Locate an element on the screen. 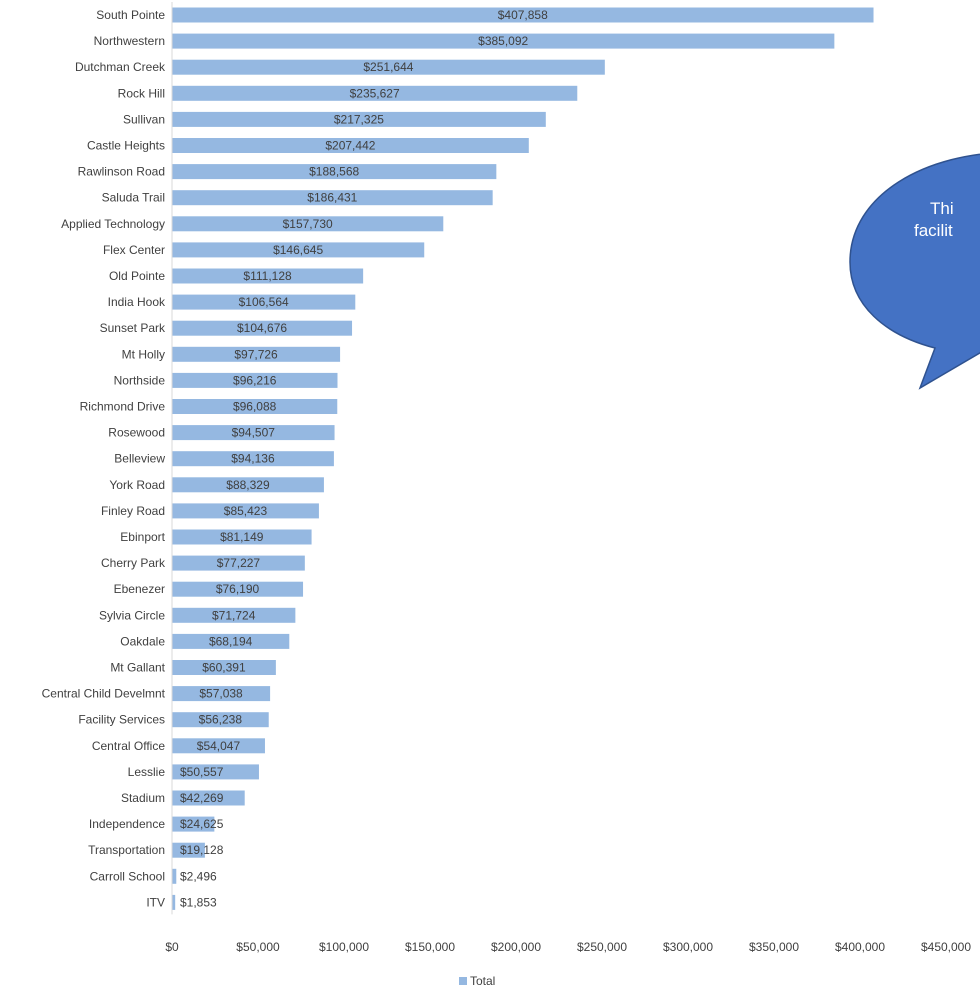 This screenshot has height=992, width=980. value-label-10: $111,128 is located at coordinates (267, 276).